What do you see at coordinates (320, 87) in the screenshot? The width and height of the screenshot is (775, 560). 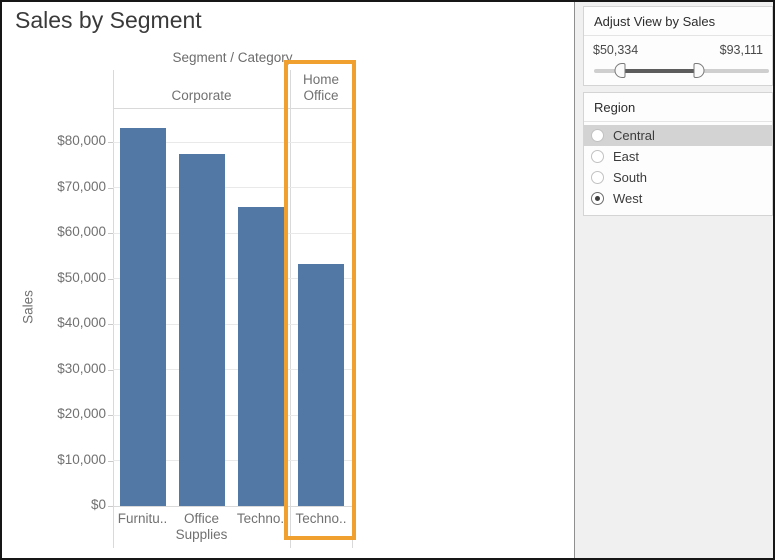 I see `column-header-home-office: Home Office` at bounding box center [320, 87].